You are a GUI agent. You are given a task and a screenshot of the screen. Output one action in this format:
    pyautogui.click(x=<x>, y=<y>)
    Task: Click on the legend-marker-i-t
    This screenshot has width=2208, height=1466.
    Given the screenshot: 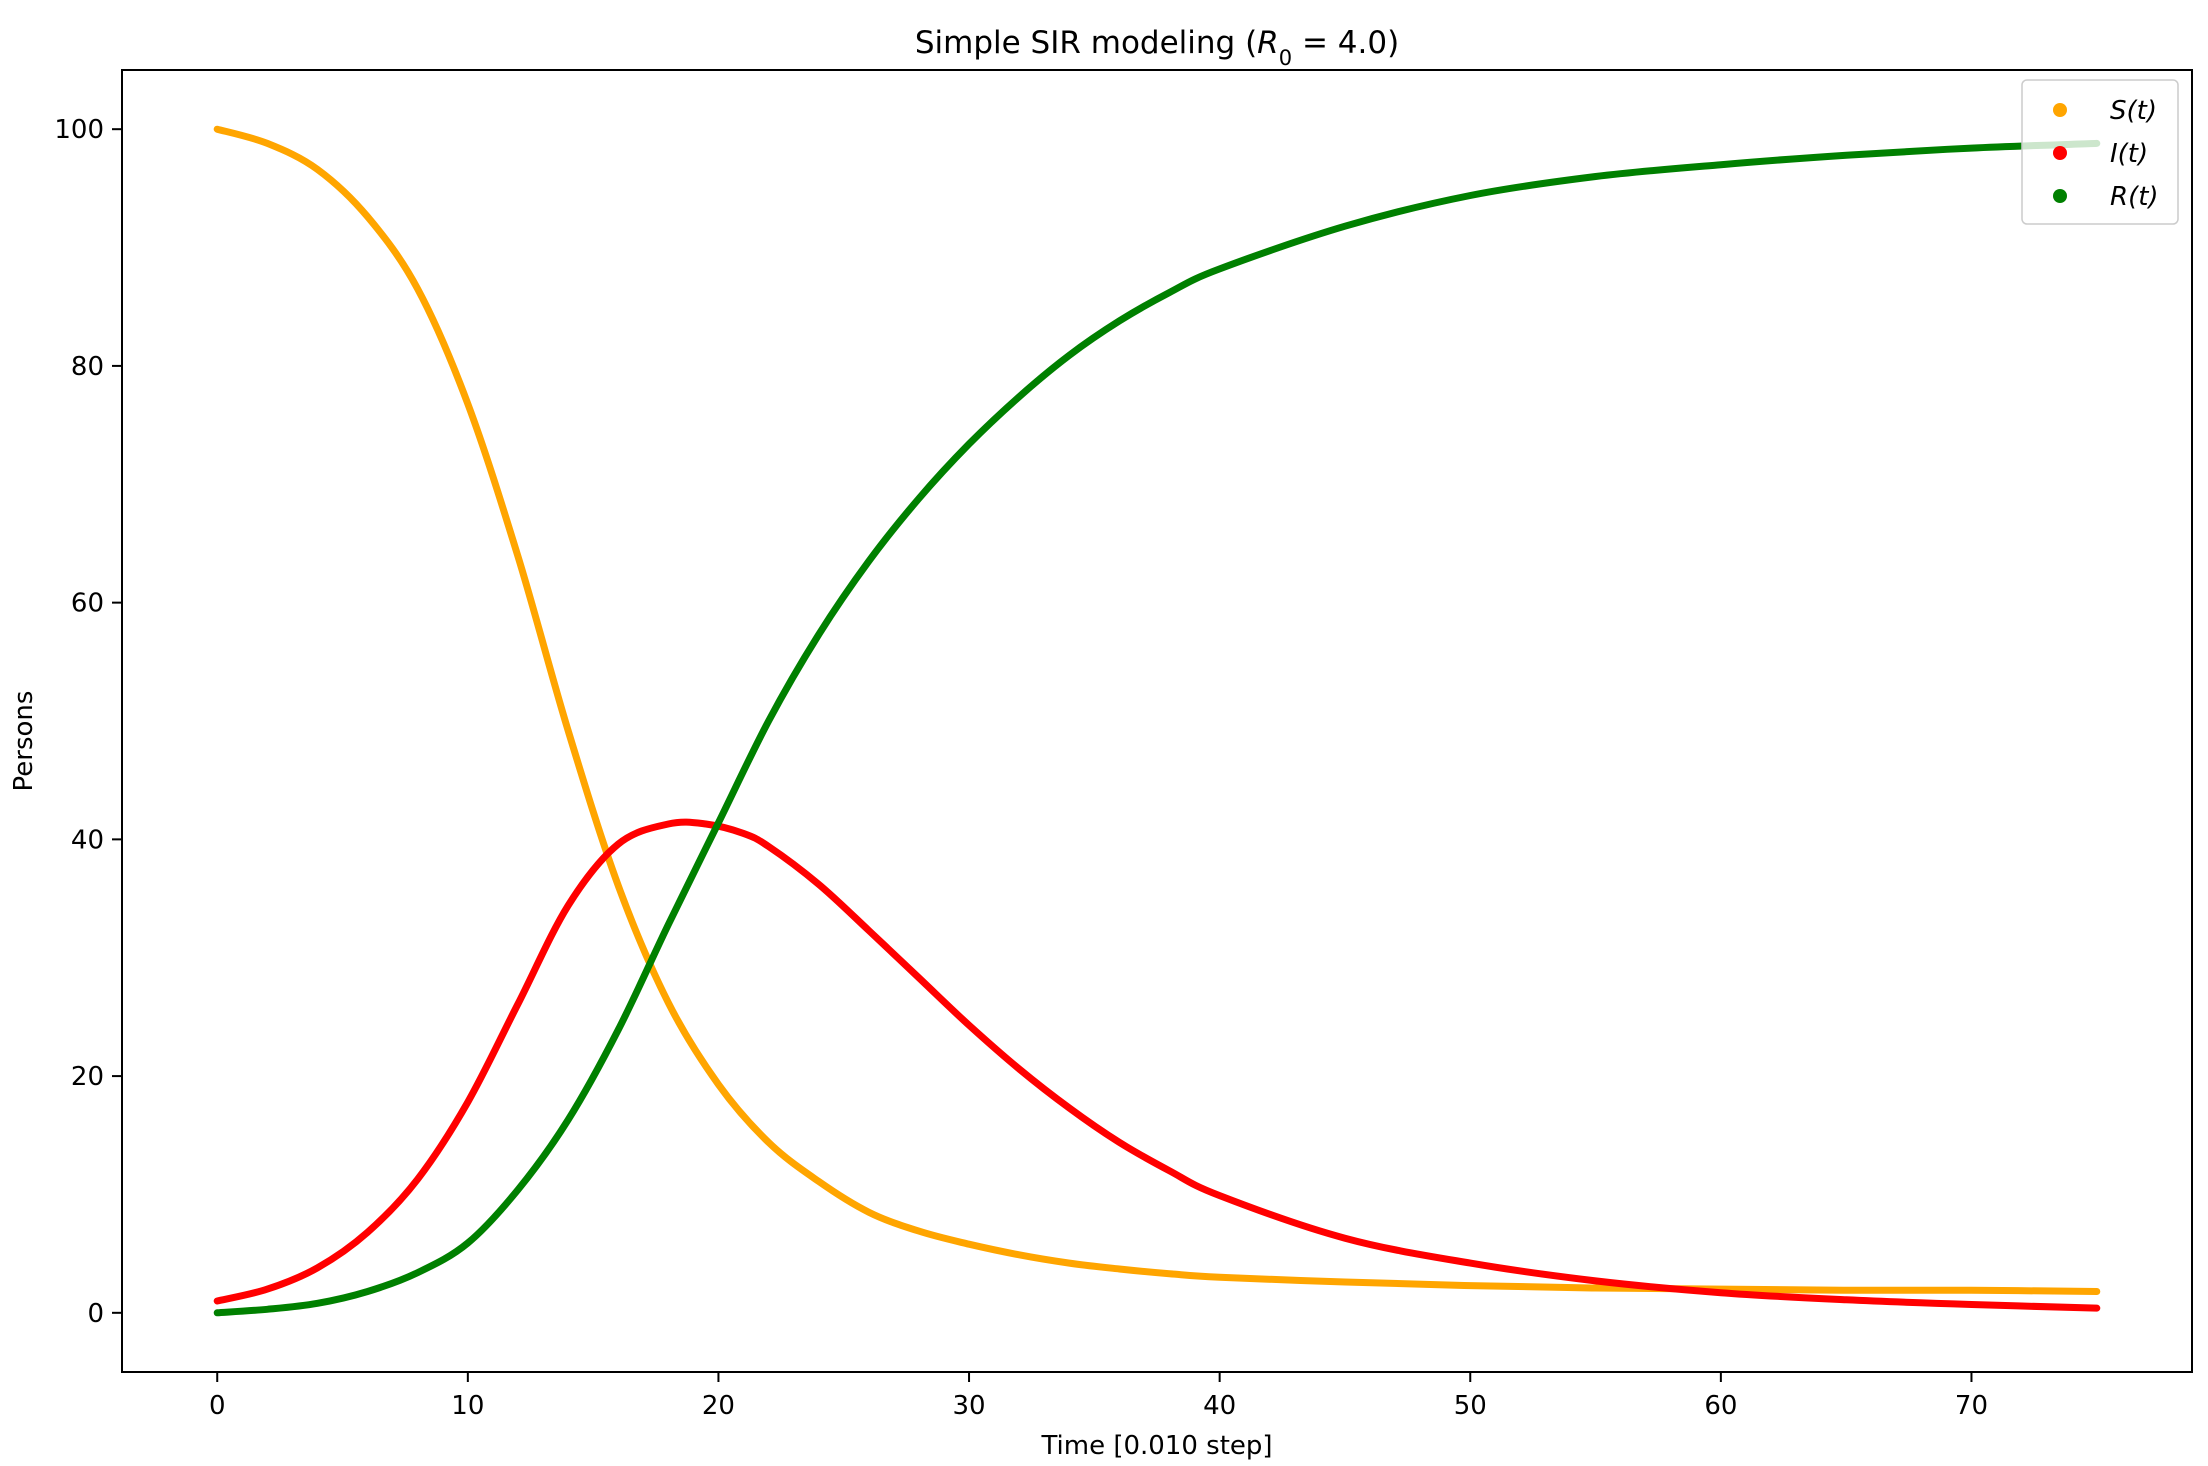 What is the action you would take?
    pyautogui.click(x=2060, y=153)
    